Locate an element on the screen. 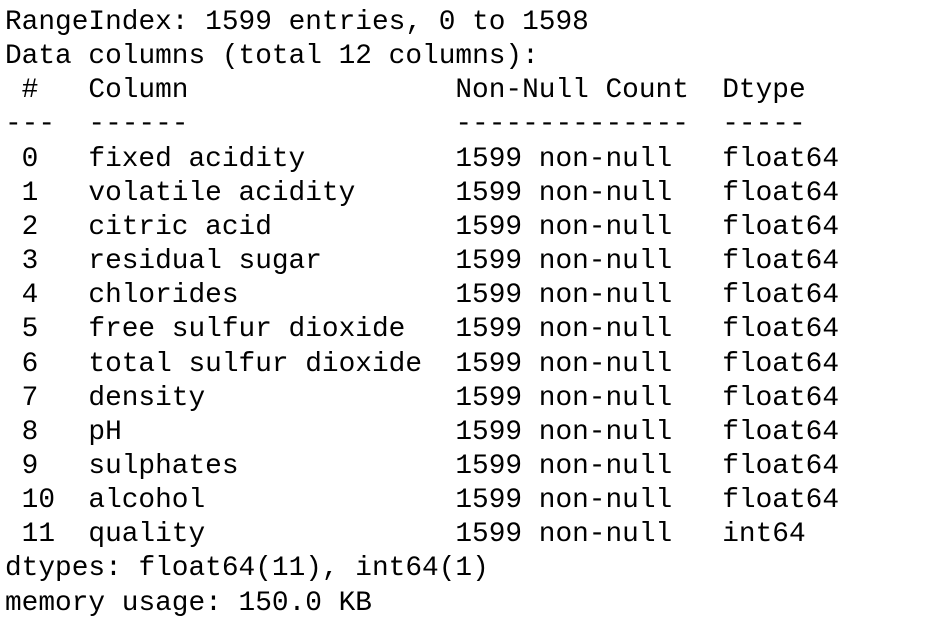  table-cell: alcohol is located at coordinates (147, 501).